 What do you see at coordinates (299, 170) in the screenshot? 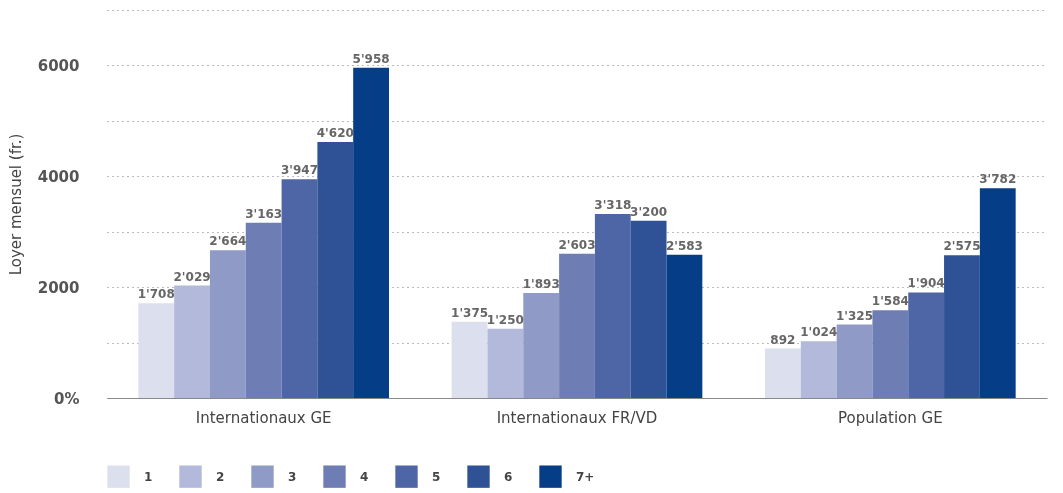
I see `data-label: 3'947` at bounding box center [299, 170].